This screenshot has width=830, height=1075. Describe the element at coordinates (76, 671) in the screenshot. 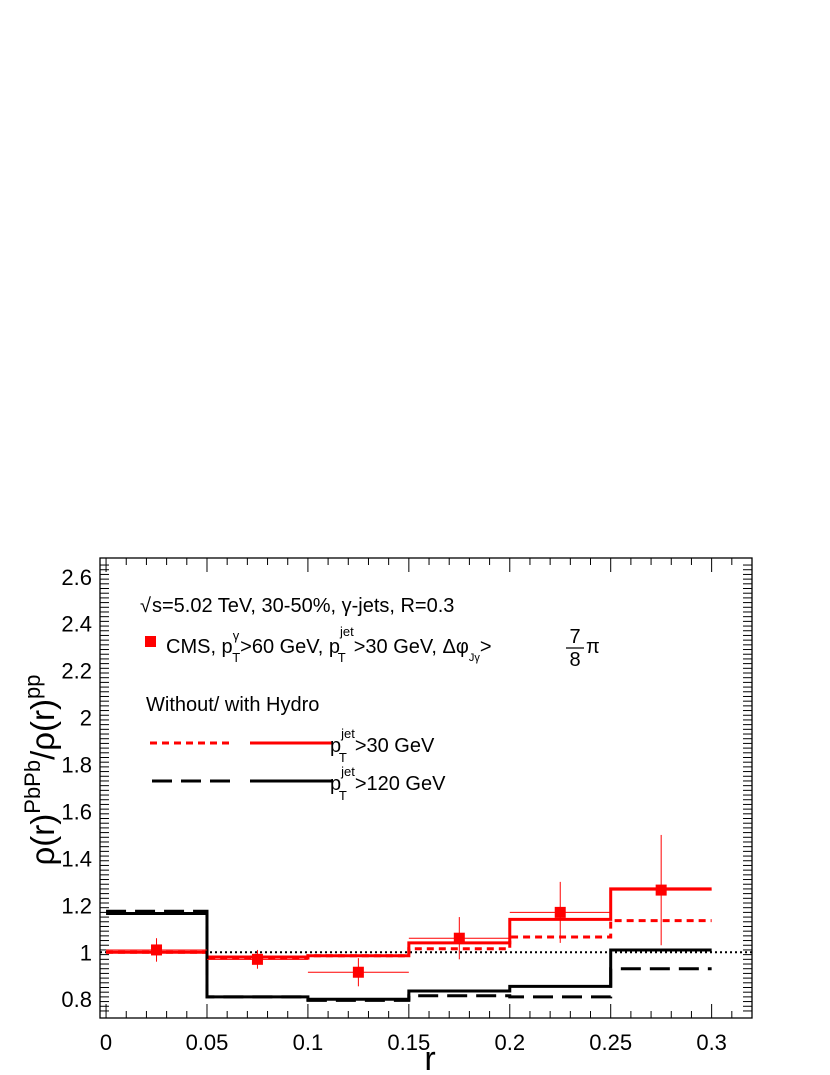

I see `y-tick-label: 2.2` at that location.